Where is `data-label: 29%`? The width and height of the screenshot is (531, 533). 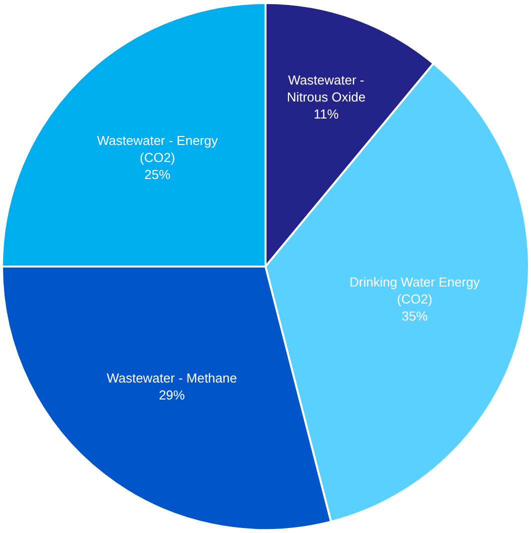
data-label: 29% is located at coordinates (172, 394).